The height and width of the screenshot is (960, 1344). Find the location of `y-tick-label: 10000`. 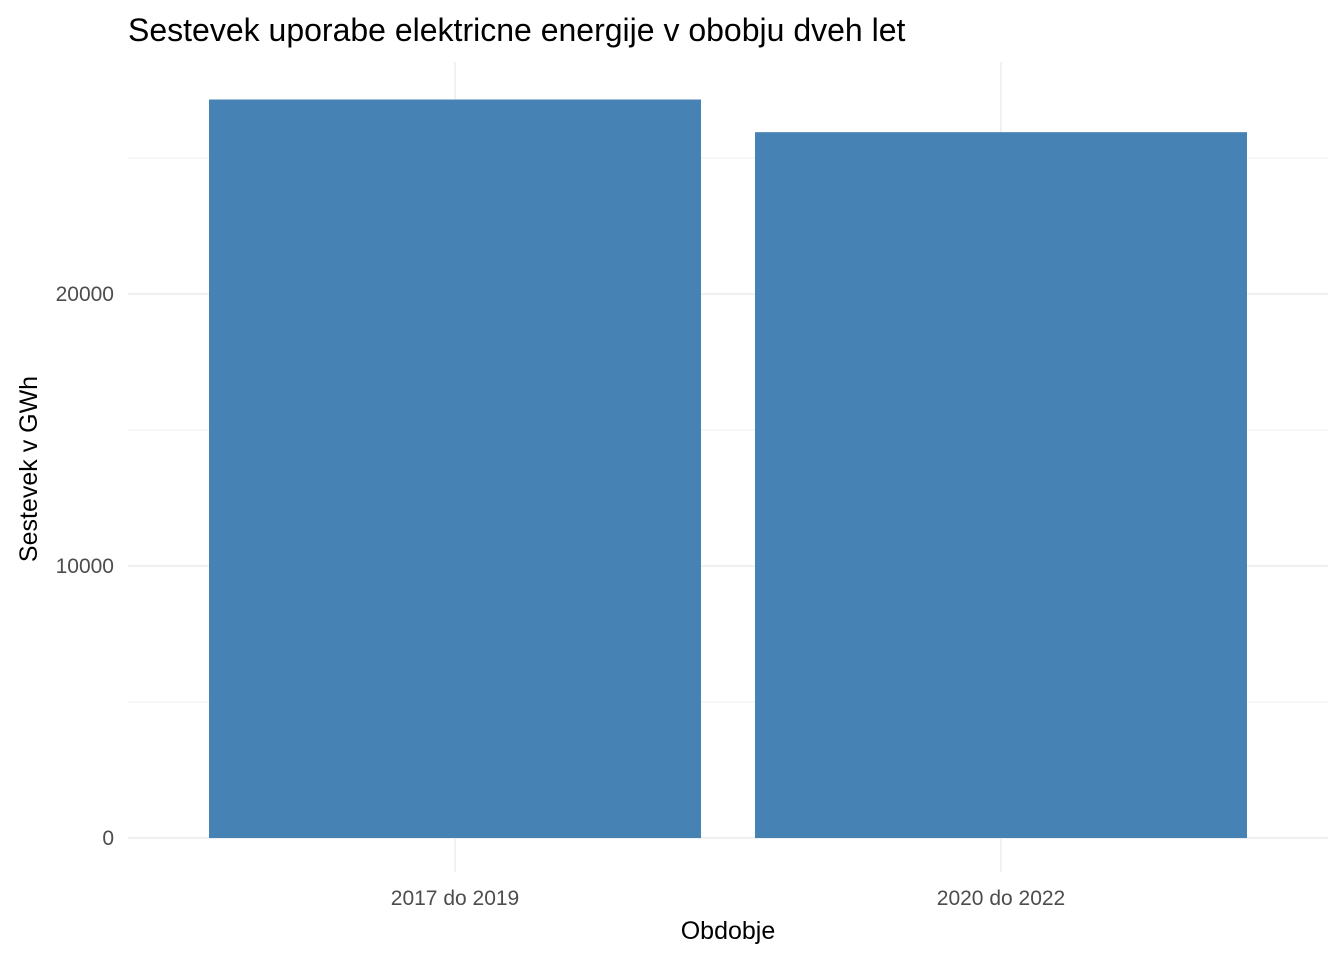

y-tick-label: 10000 is located at coordinates (85, 566).